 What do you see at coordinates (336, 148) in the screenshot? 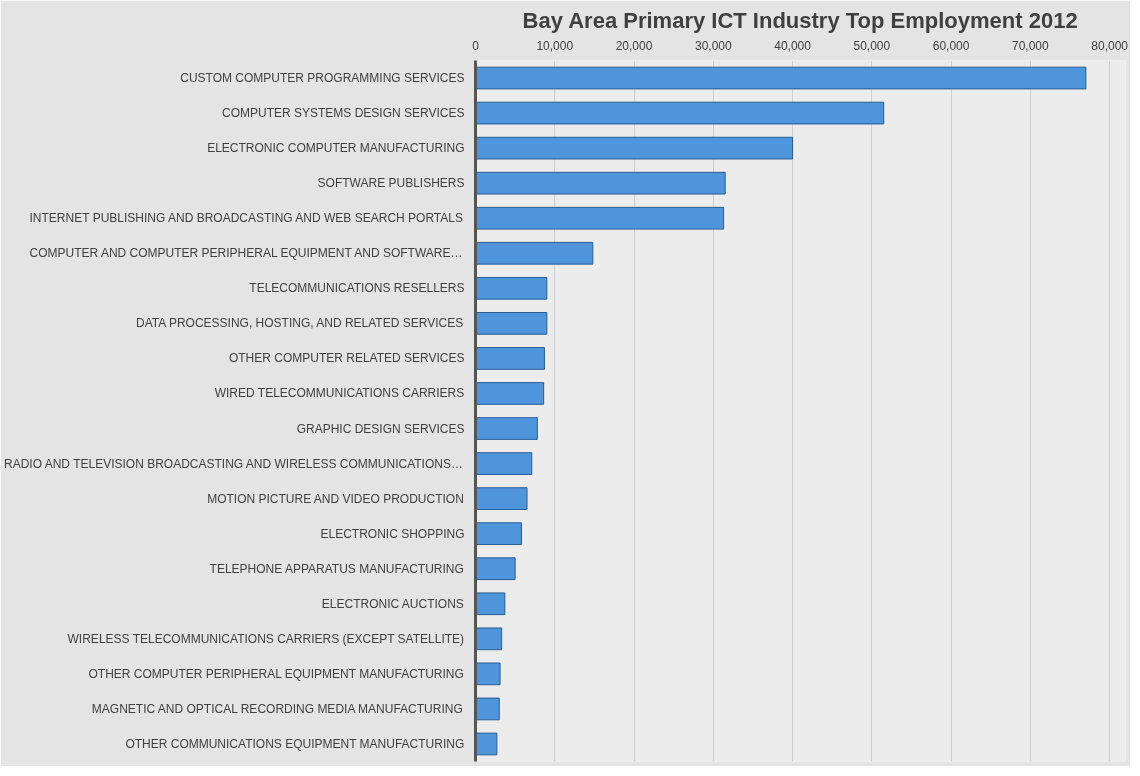
I see `y-tick-label: ELECTRONIC COMPUTER MANUFACTURING` at bounding box center [336, 148].